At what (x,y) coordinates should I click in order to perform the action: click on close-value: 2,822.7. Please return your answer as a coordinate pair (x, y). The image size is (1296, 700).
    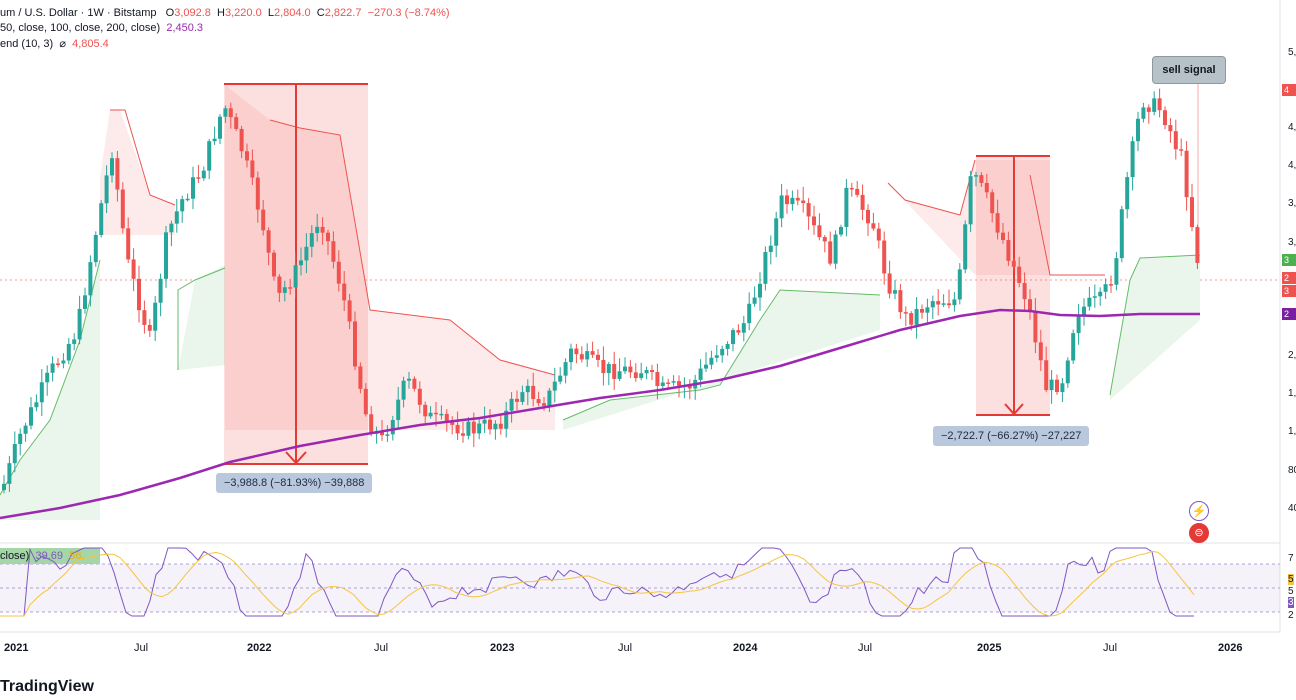
    Looking at the image, I should click on (343, 13).